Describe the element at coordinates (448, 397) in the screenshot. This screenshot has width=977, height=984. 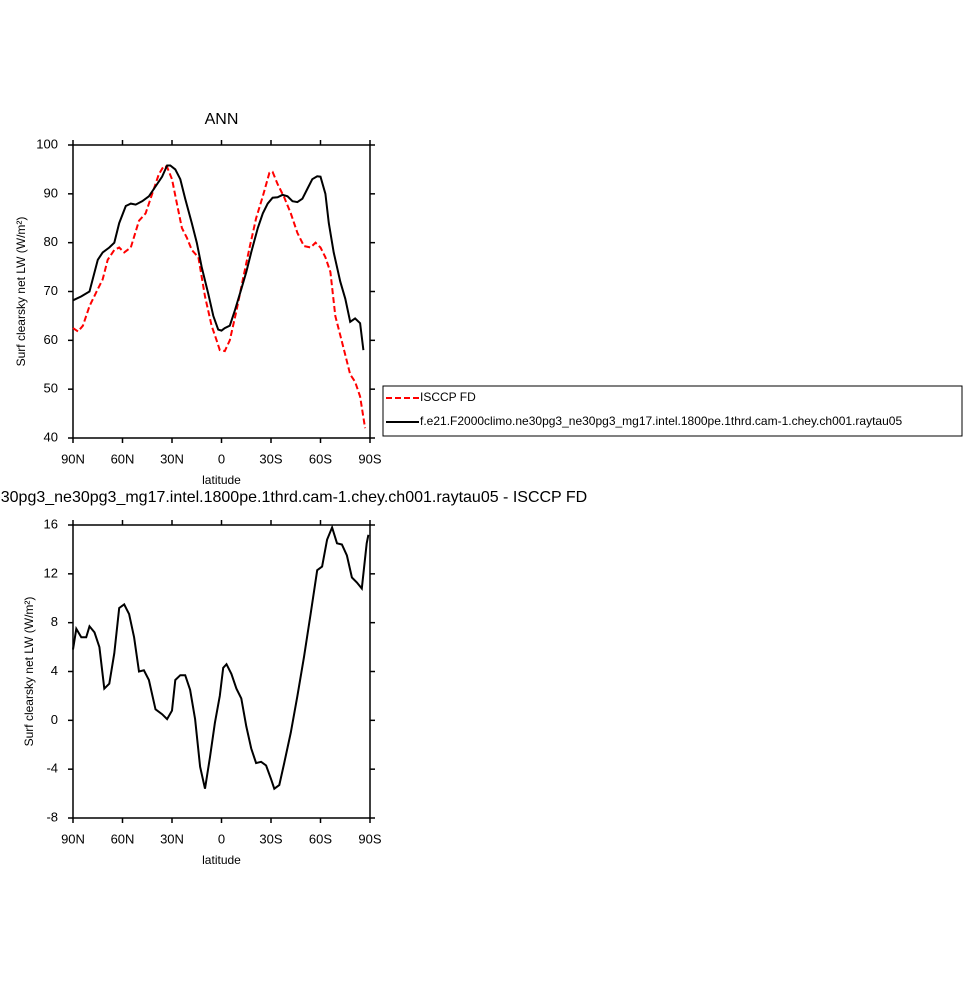
I see `legend-label: ISCCP FD` at that location.